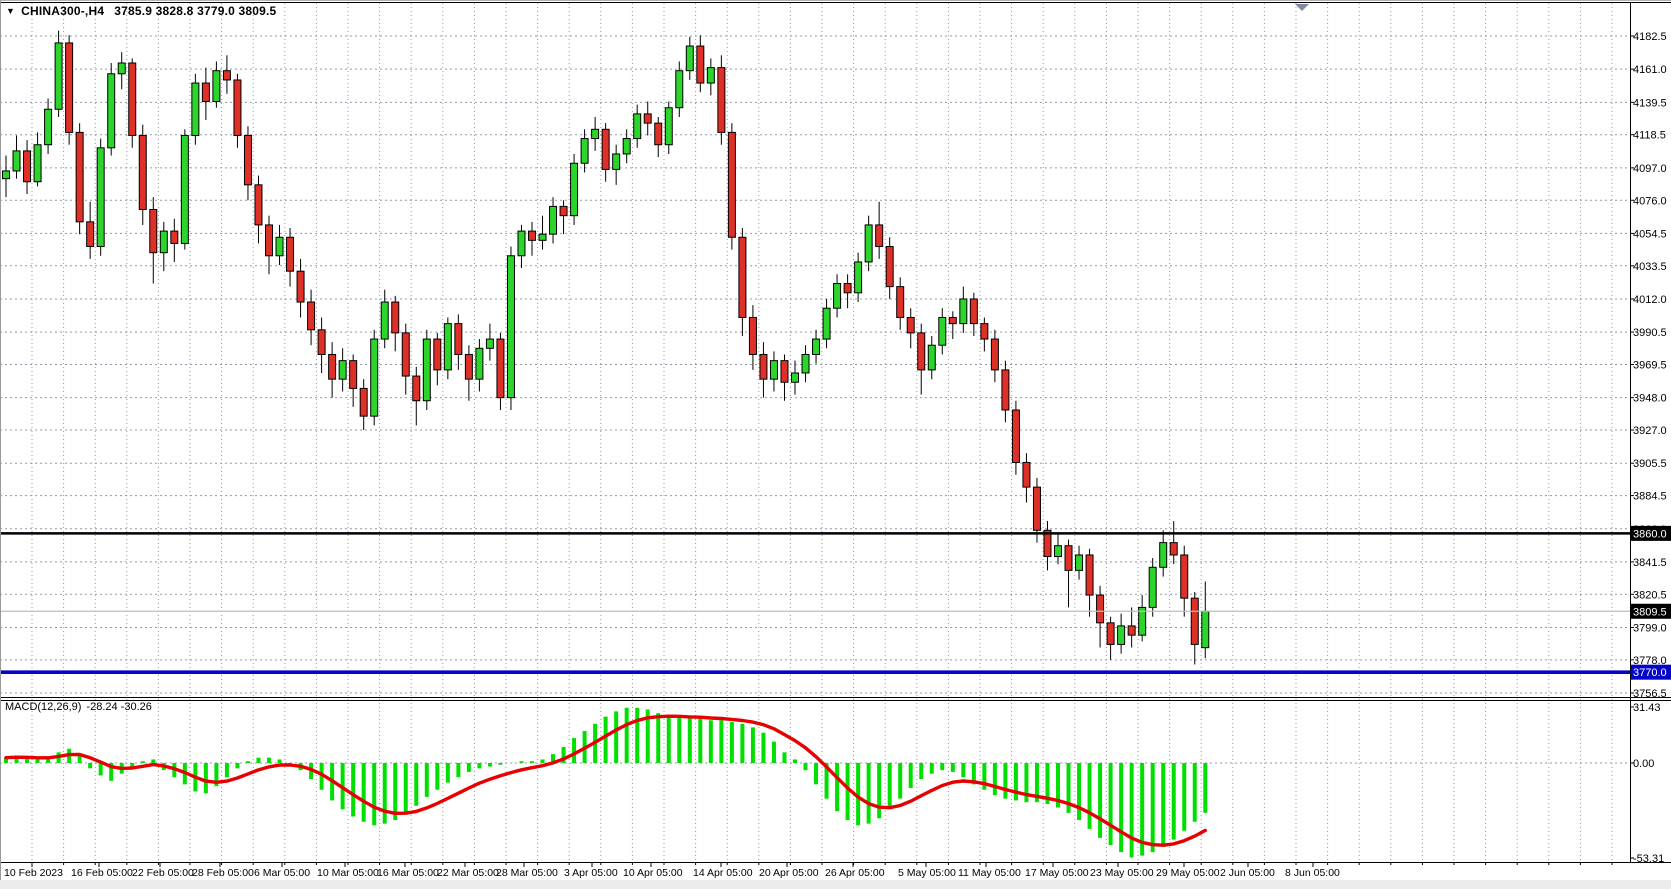  Describe the element at coordinates (11, 11) in the screenshot. I see `symbol-dropdown-icon: ▼` at that location.